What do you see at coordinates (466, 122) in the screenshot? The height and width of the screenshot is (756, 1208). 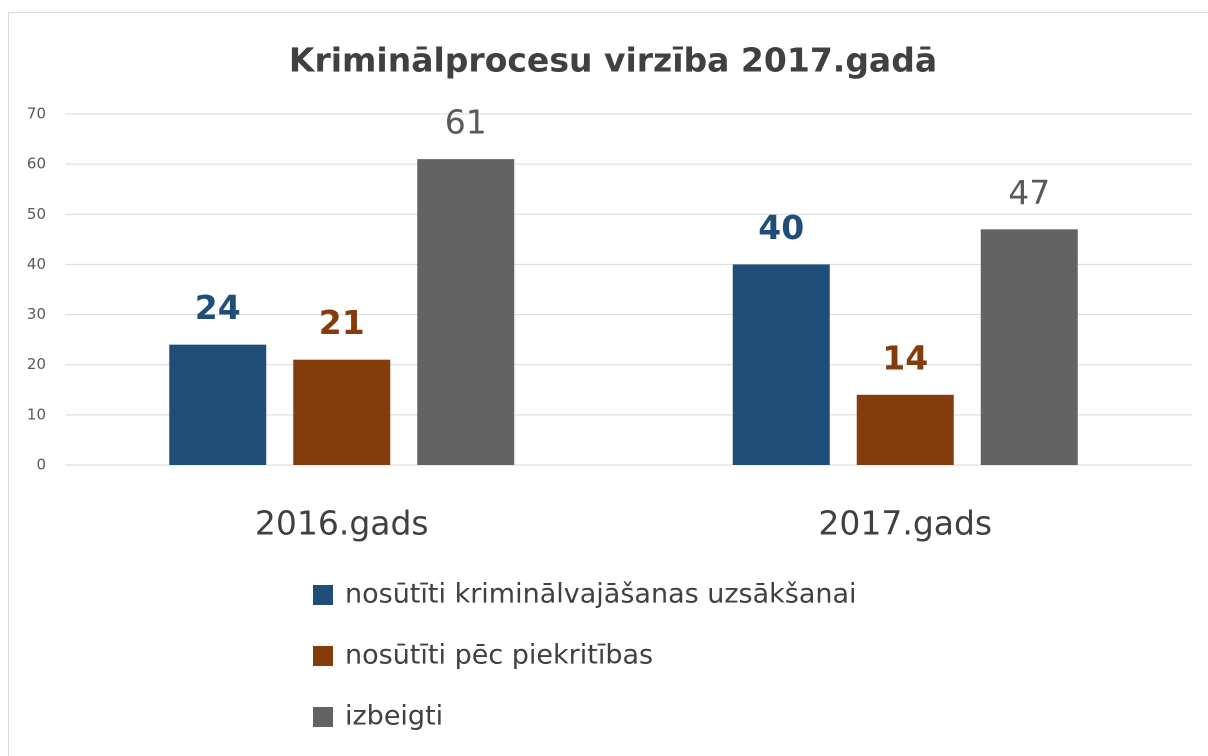 I see `data-label: 61` at bounding box center [466, 122].